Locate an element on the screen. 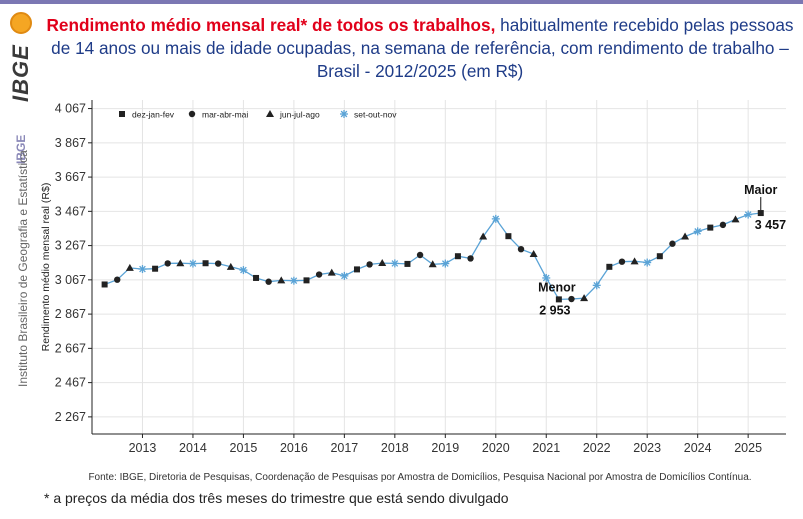 The height and width of the screenshot is (519, 803). x-tick-label: 2020 is located at coordinates (496, 448).